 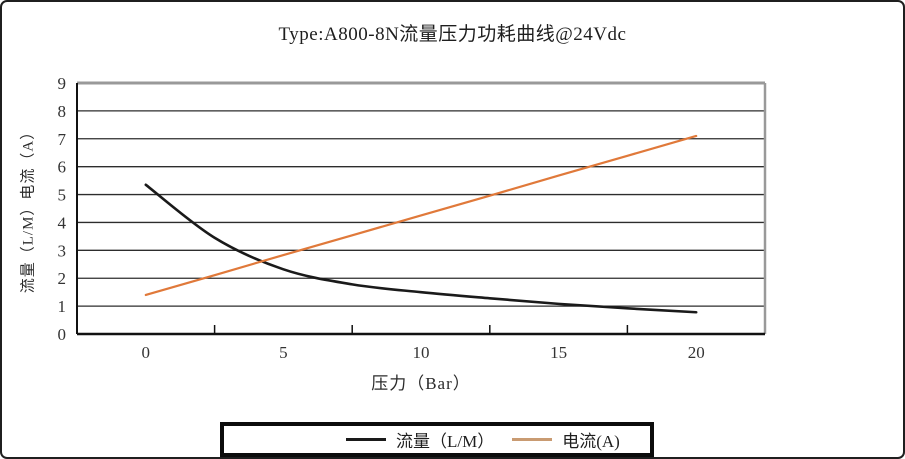 I want to click on x-tick-label-20: 20, so click(x=696, y=352).